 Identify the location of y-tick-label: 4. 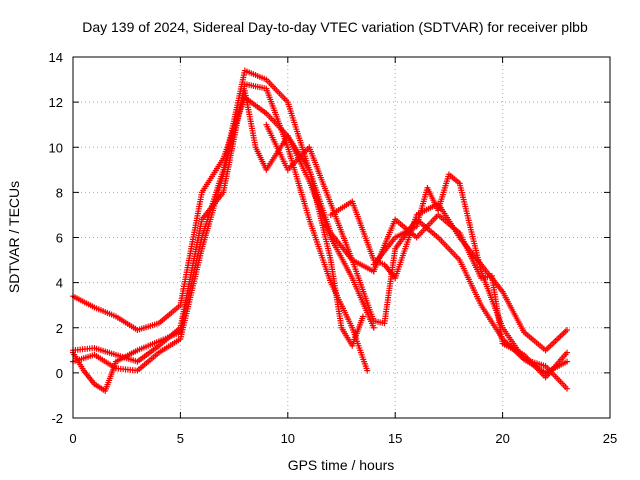
(59, 283).